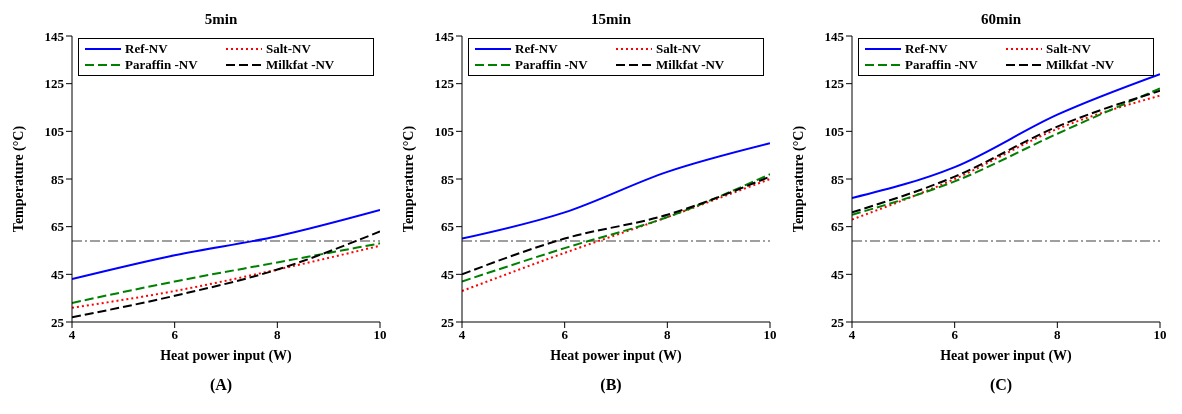 This screenshot has height=414, width=1182. I want to click on text: (A), so click(221, 385).